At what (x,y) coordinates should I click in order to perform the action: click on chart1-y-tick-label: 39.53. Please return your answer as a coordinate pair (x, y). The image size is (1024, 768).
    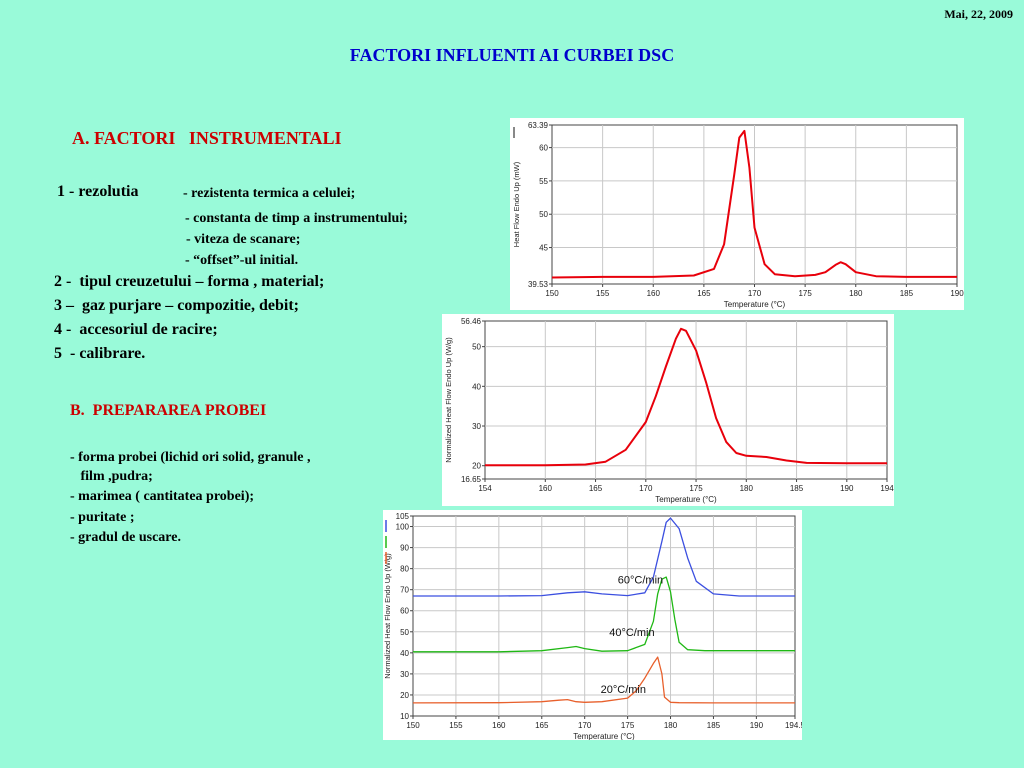
    Looking at the image, I should click on (538, 284).